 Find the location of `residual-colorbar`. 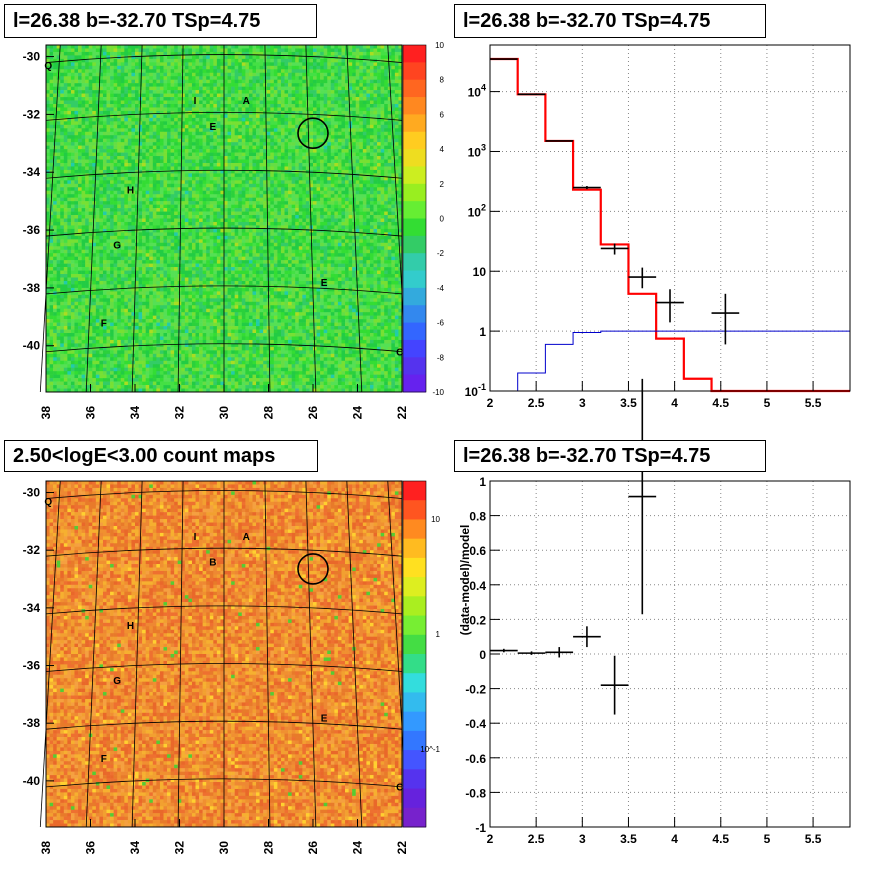

residual-colorbar is located at coordinates (414, 219).